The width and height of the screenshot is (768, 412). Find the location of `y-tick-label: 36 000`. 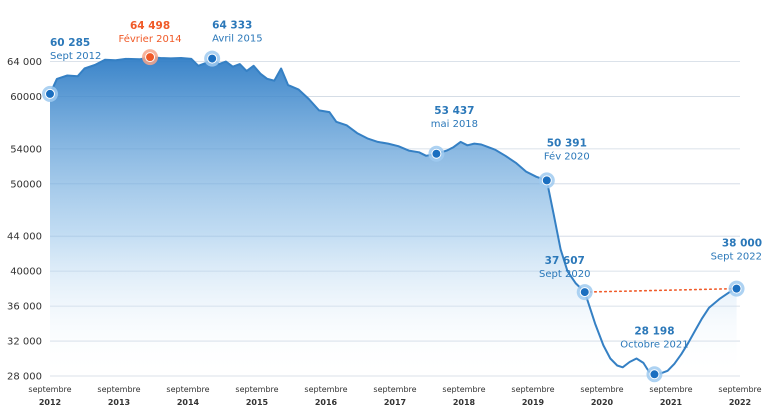

y-tick-label: 36 000 is located at coordinates (24, 307).